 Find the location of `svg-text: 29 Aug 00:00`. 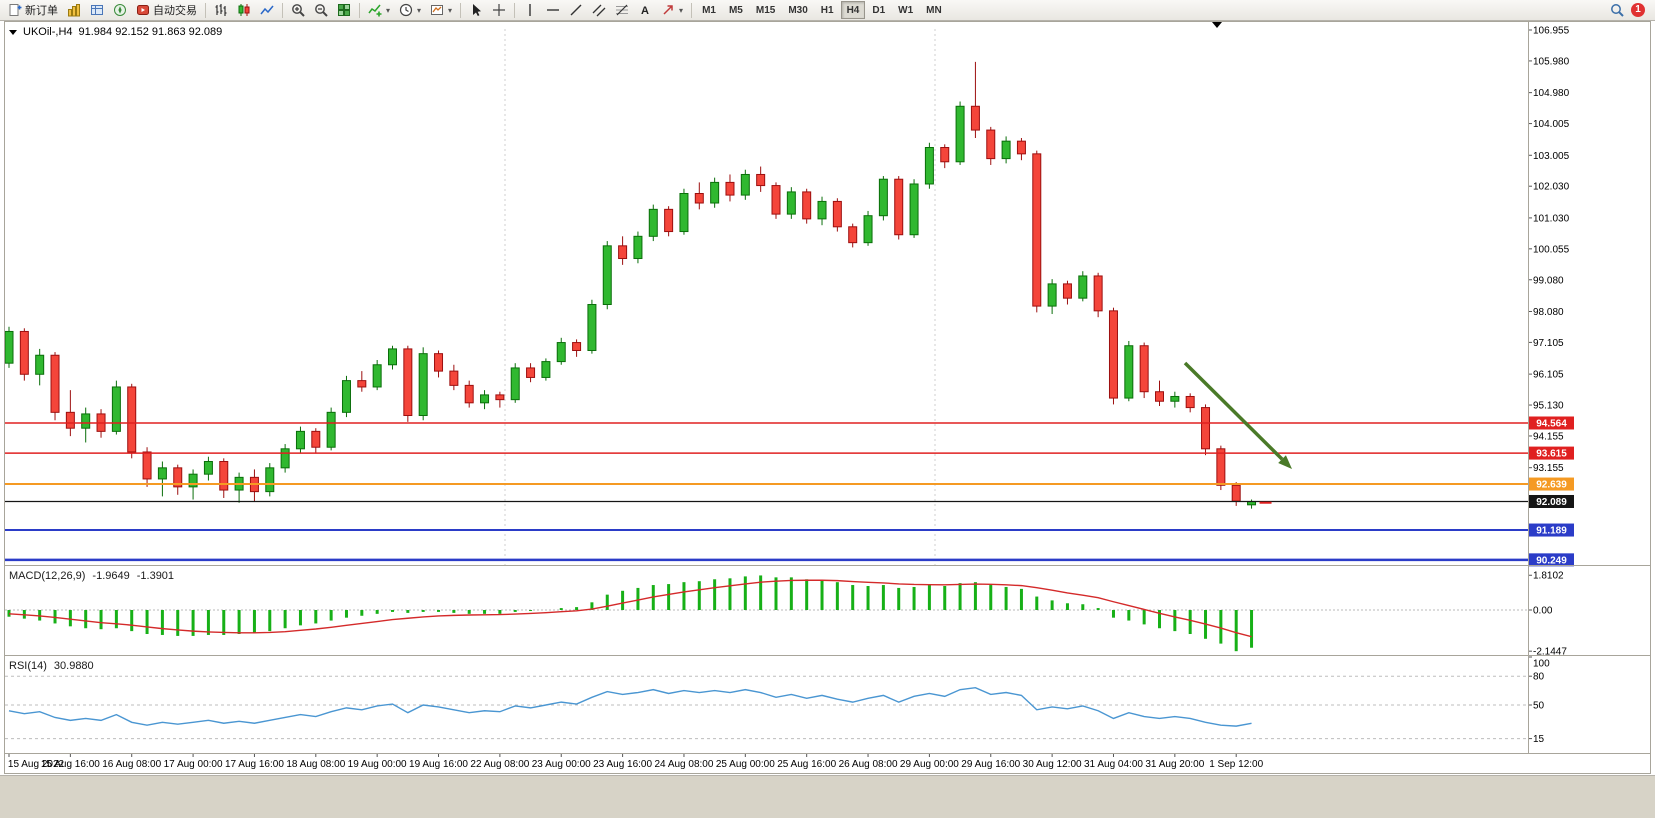

svg-text: 29 Aug 00:00 is located at coordinates (929, 764).